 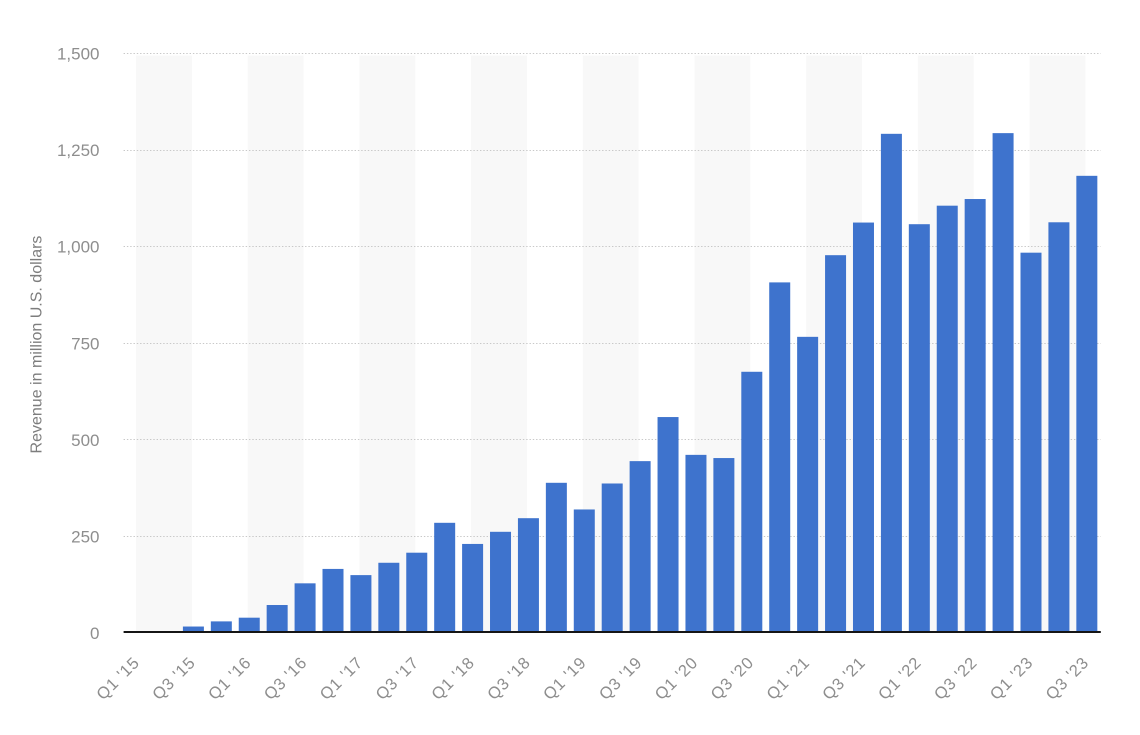 I want to click on svg-text:Revenue in million U.S. dollar: Revenue in million U.S. dollars, so click(x=37, y=345).